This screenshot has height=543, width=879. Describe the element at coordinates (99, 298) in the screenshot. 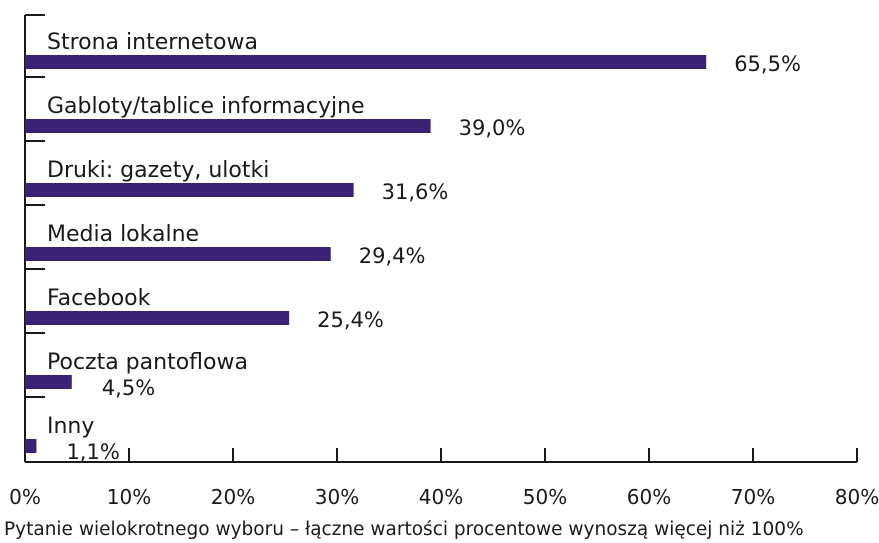

I see `category-label: Facebook` at that location.